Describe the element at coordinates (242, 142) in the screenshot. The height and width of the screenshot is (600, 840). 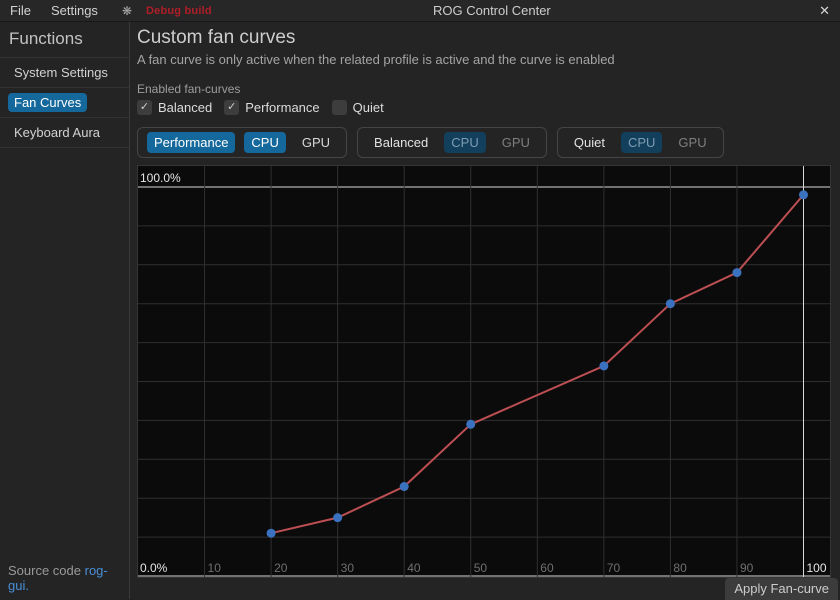
I see `tab-group-performance: Performance CPU GPU` at that location.